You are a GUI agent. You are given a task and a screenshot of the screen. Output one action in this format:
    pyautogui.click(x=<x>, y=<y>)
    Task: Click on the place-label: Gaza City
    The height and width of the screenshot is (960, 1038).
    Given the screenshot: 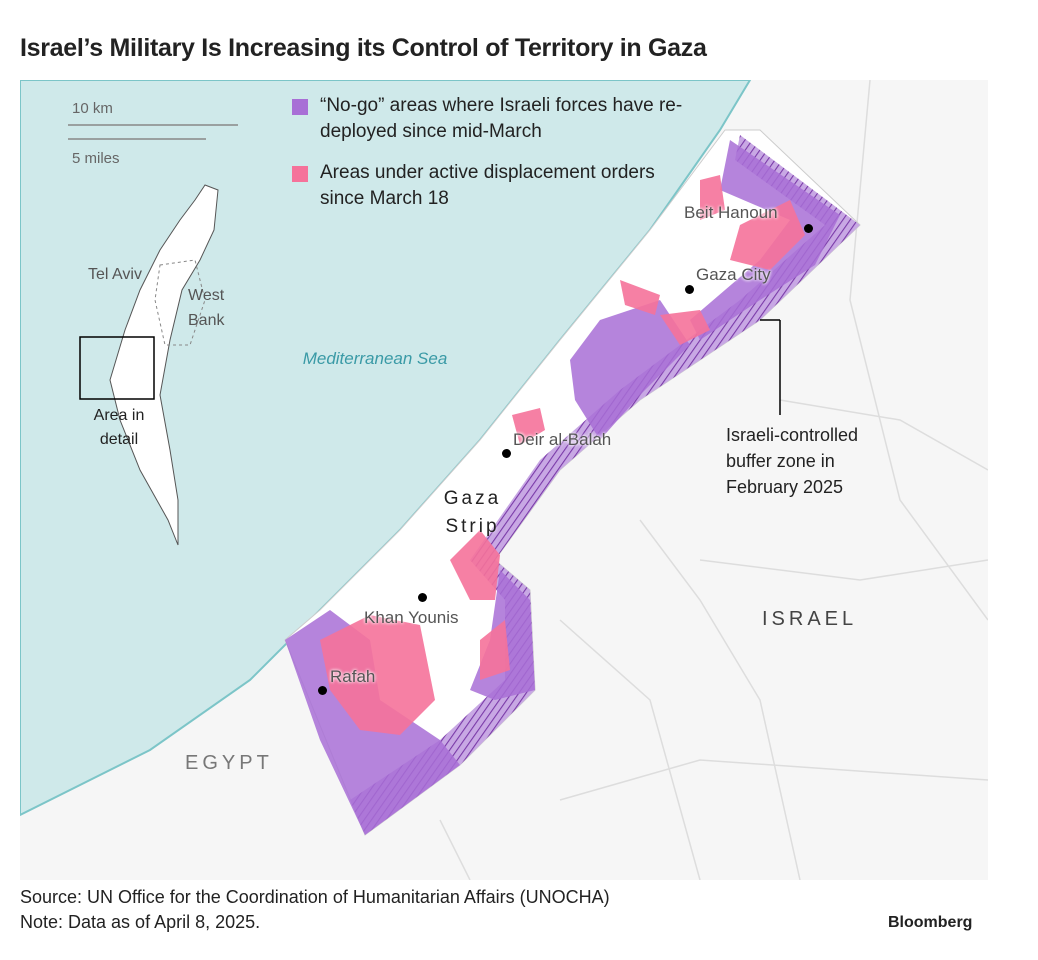 What is the action you would take?
    pyautogui.click(x=733, y=274)
    